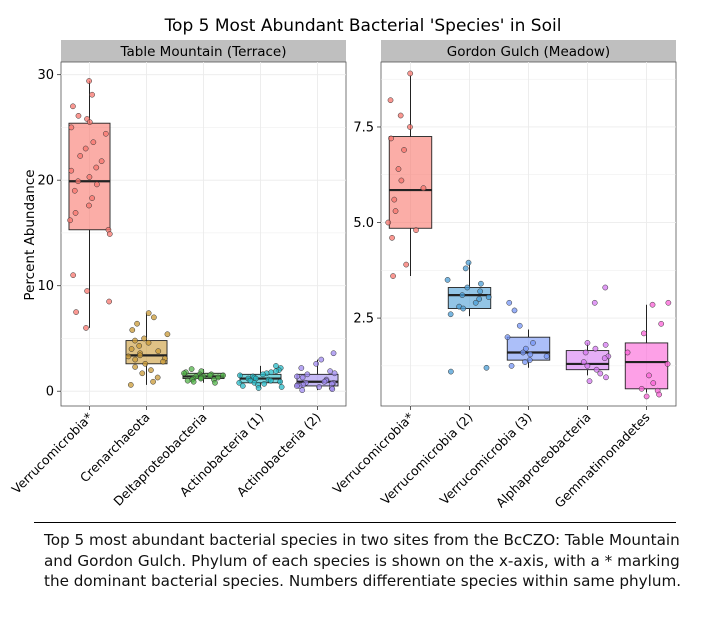  Describe the element at coordinates (50, 392) in the screenshot. I see `y-tick-label: 0` at that location.